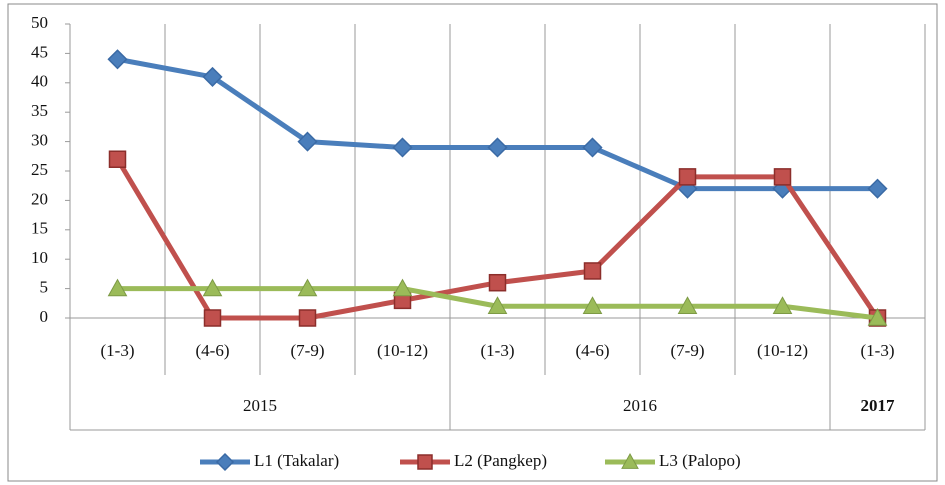  Describe the element at coordinates (44, 287) in the screenshot. I see `y-tick-label: 5` at that location.